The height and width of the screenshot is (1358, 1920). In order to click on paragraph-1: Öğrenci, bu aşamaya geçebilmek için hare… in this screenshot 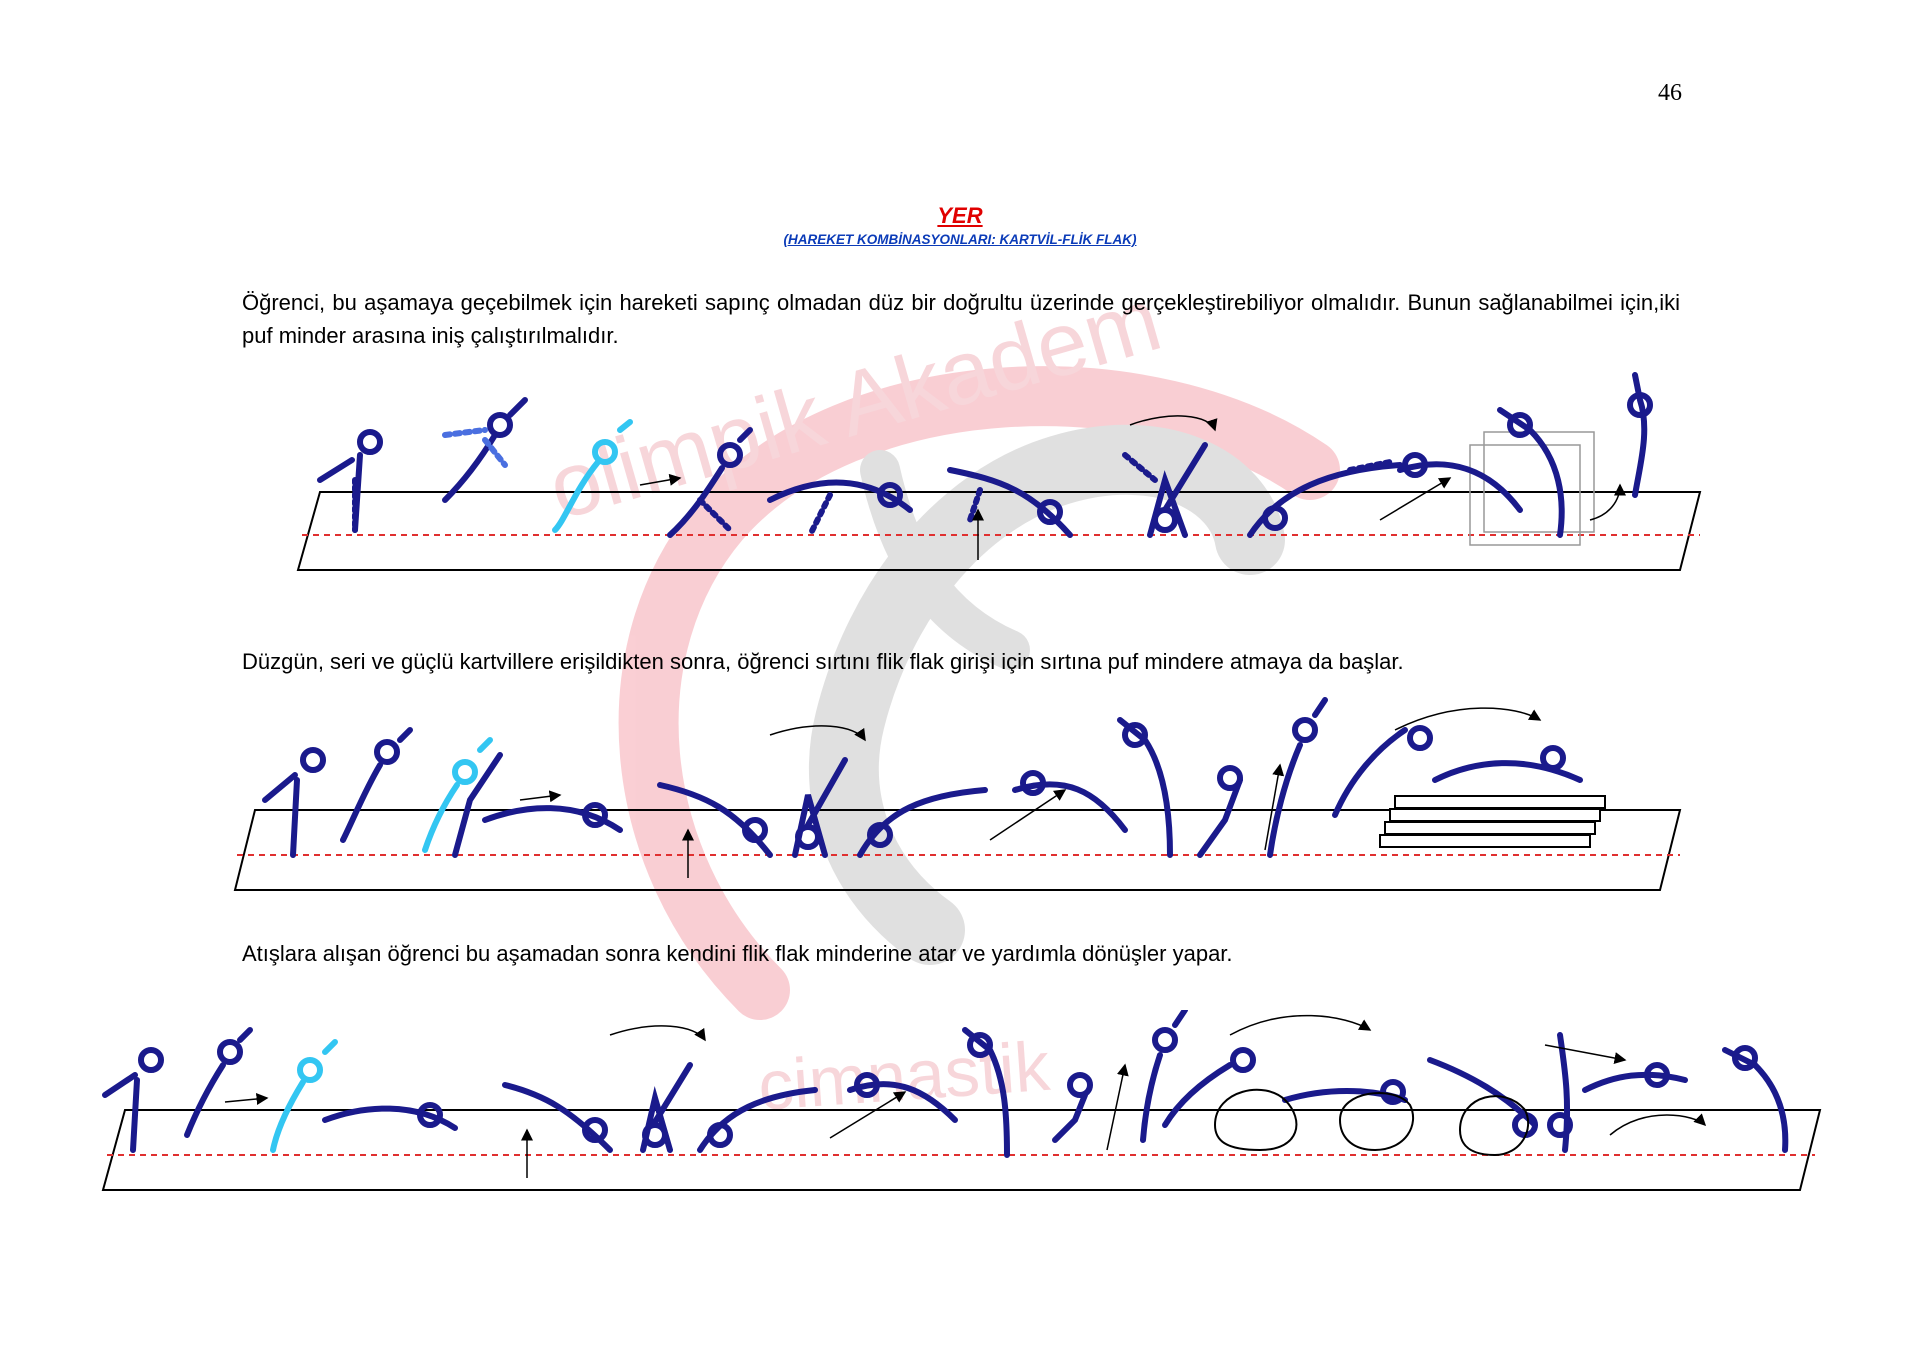, I will do `click(961, 319)`.